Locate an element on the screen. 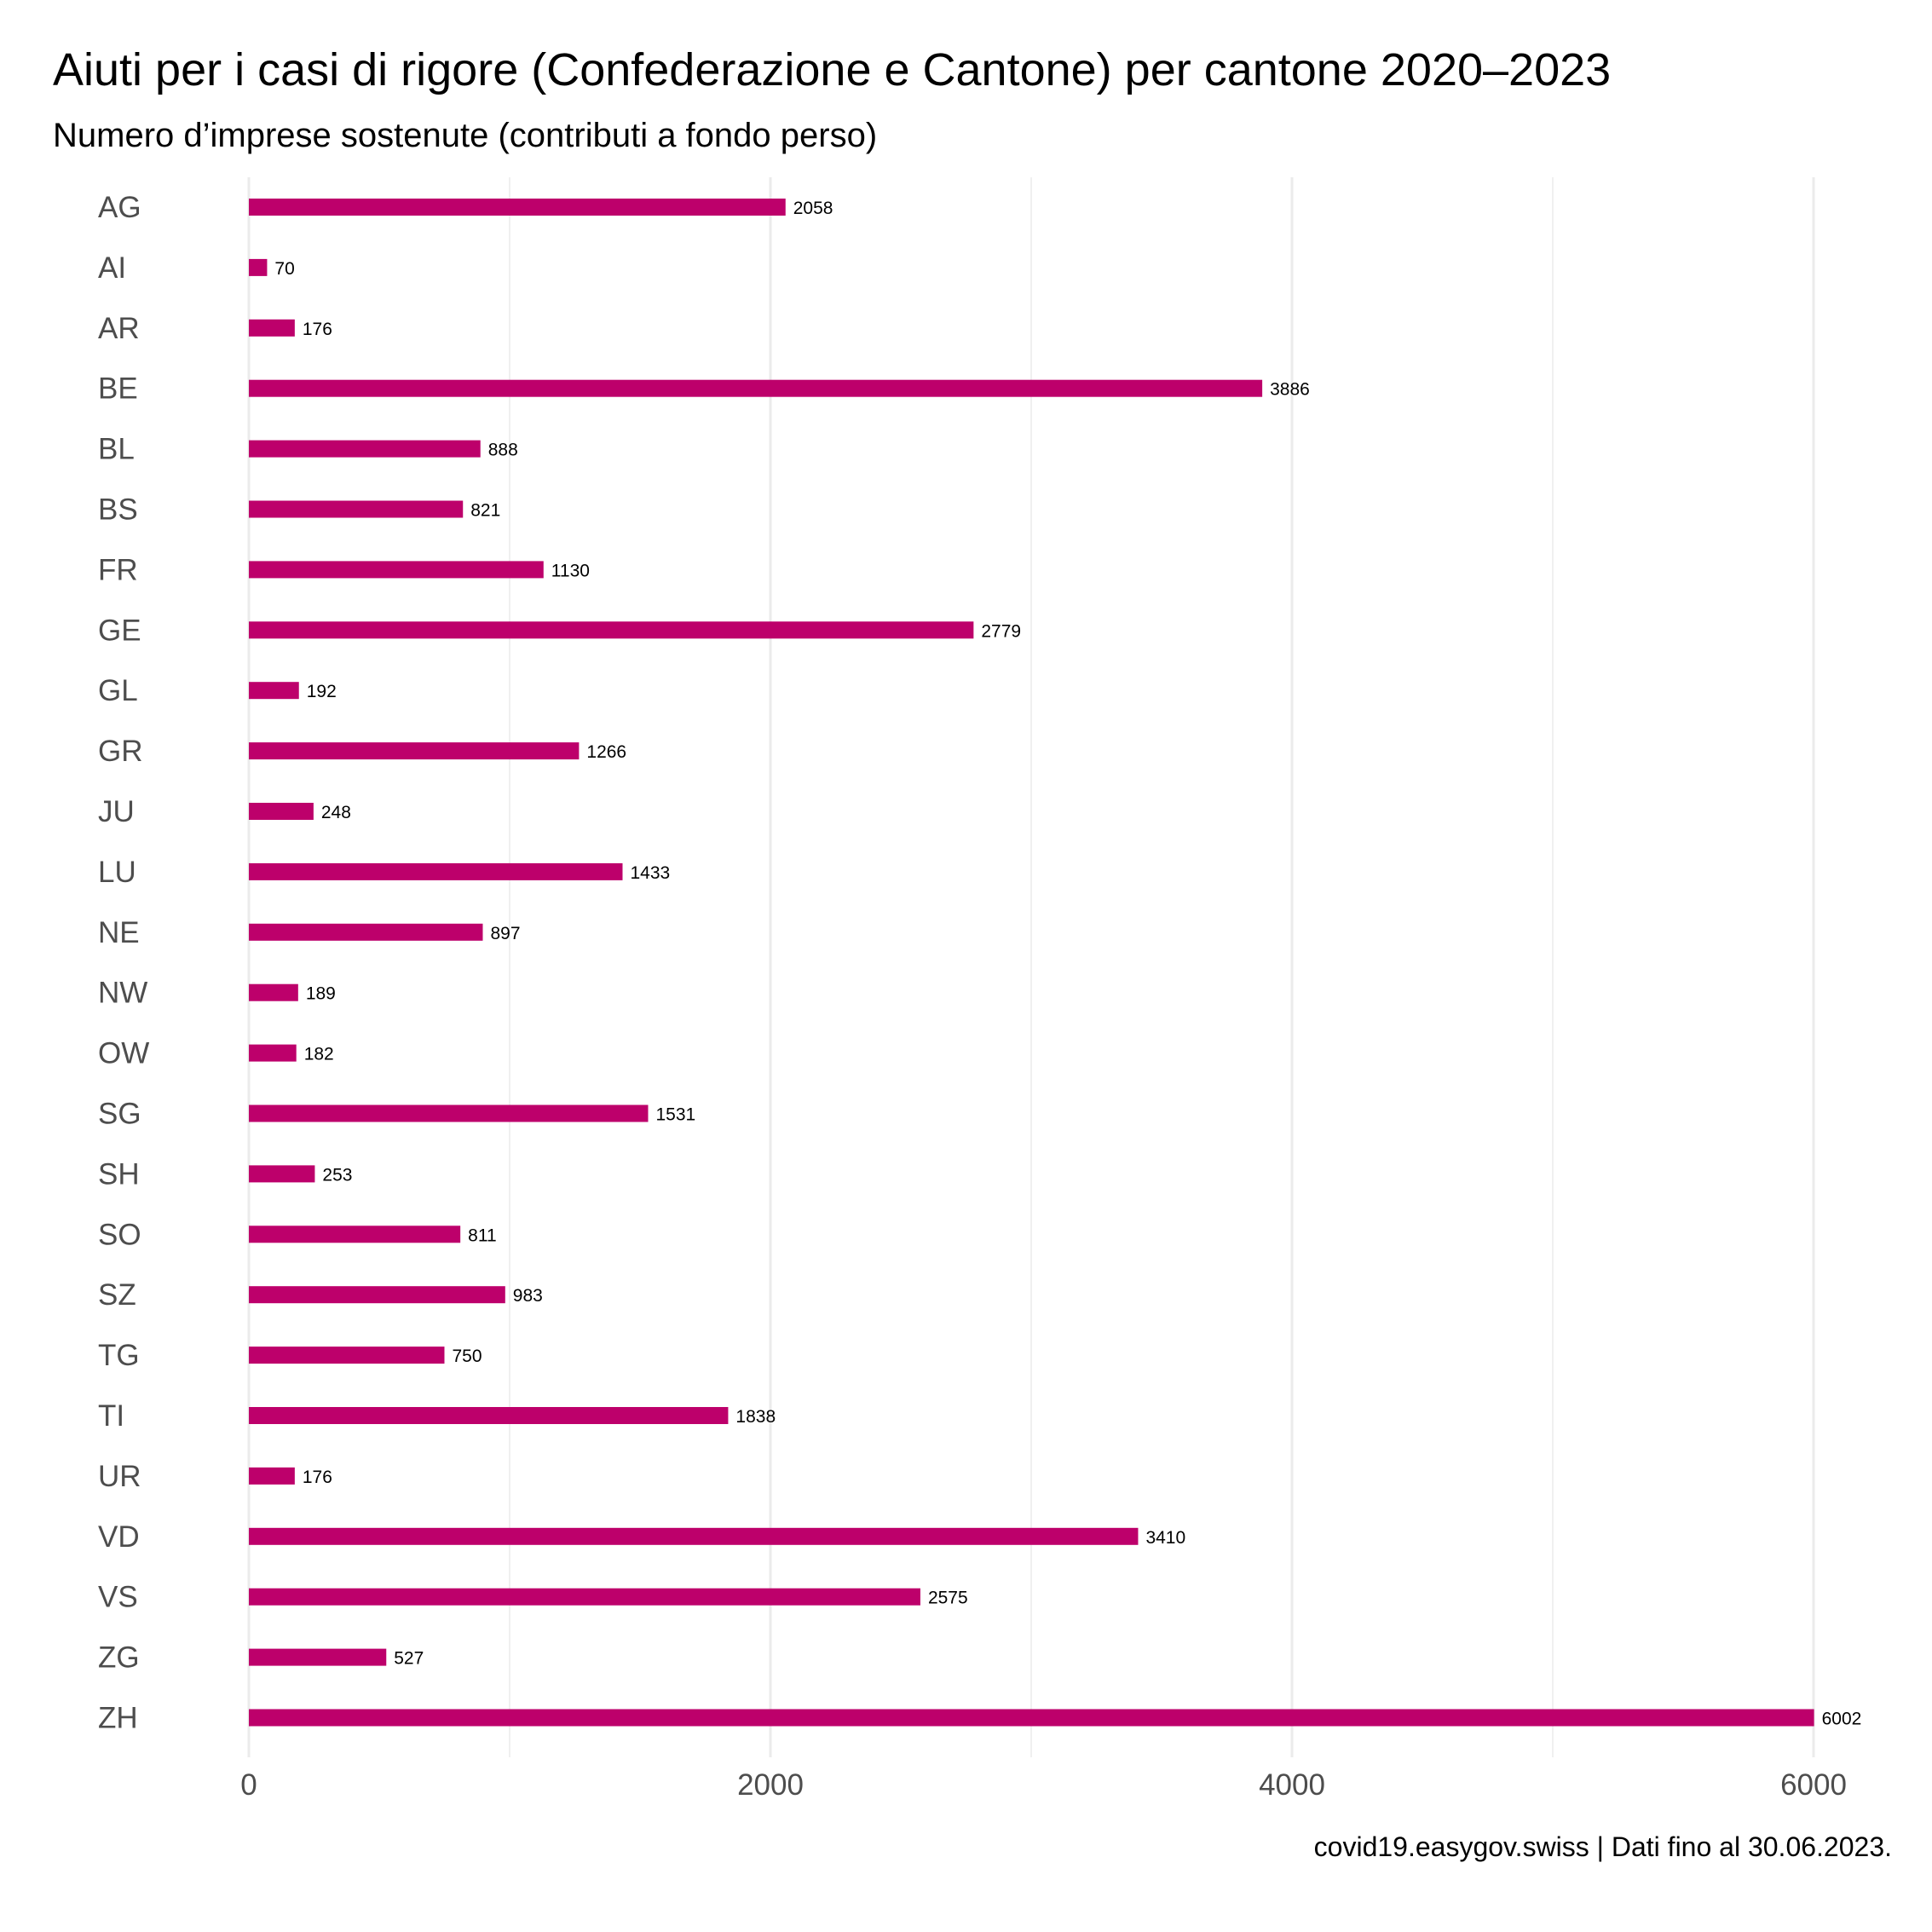 The width and height of the screenshot is (1932, 1932). bar-bs is located at coordinates (356, 509).